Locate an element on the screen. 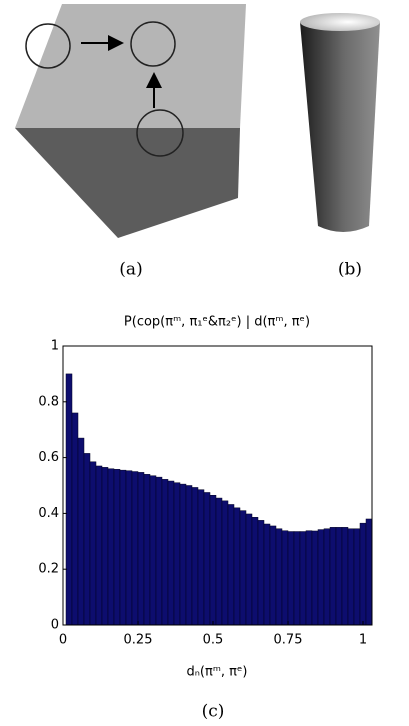 This screenshot has height=726, width=409. x-tick-label: 0.75 is located at coordinates (288, 640).